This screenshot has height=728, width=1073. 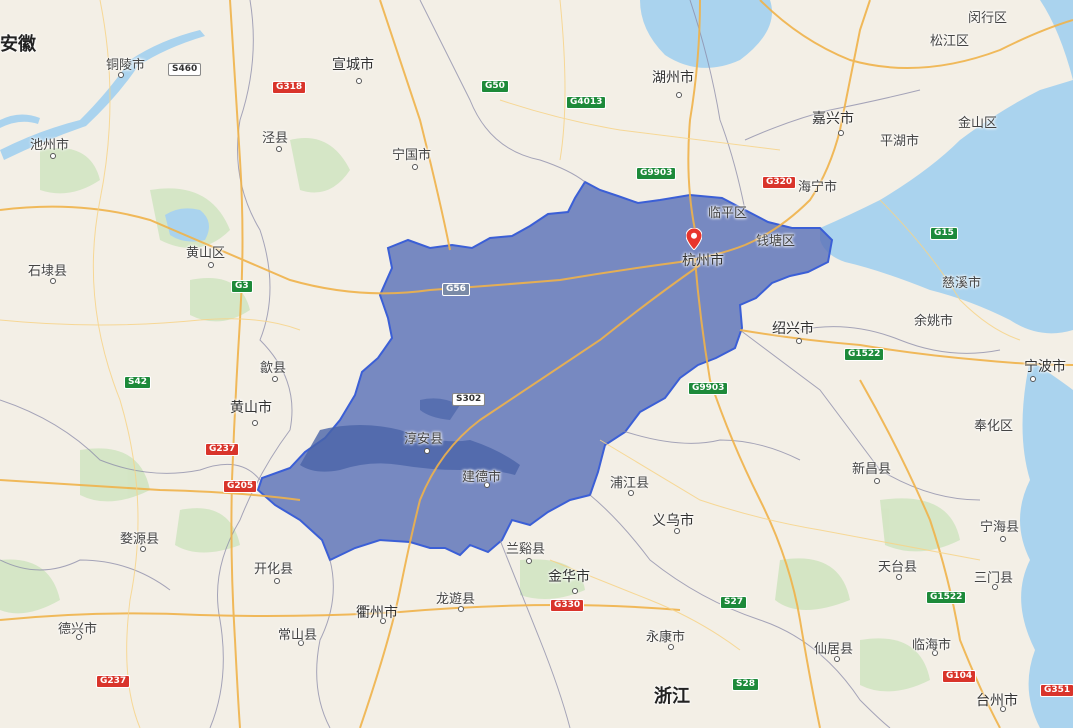 What do you see at coordinates (50, 145) in the screenshot?
I see `place-label-chizhou: 池州市` at bounding box center [50, 145].